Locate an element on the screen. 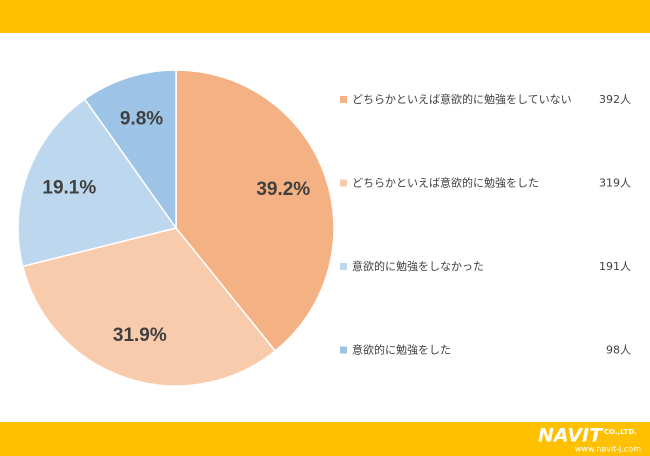  legend-count: 392人 is located at coordinates (615, 99).